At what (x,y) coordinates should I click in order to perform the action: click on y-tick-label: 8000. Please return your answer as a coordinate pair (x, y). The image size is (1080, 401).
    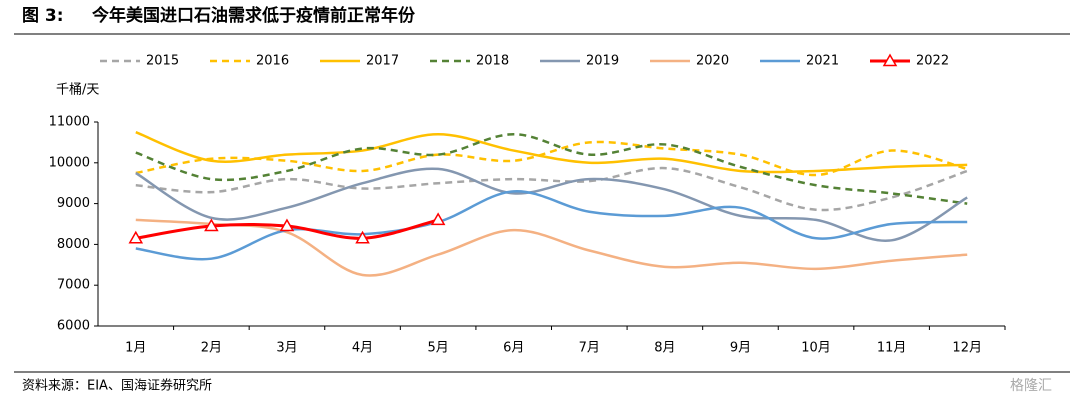
    Looking at the image, I should click on (73, 244).